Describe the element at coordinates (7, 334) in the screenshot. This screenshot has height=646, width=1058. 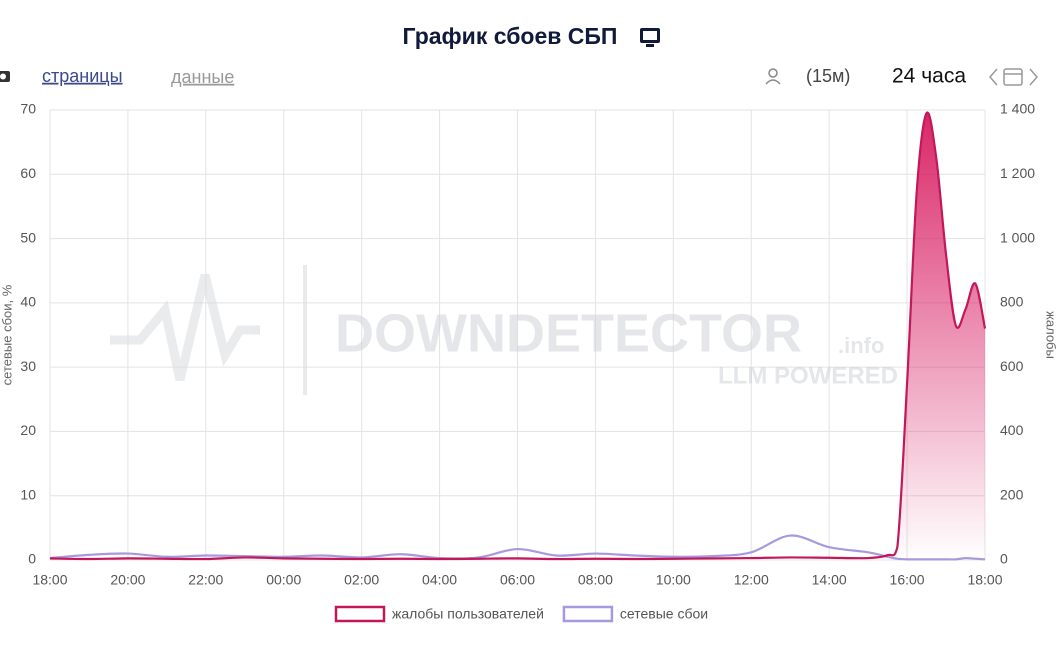
I see `y-axis-title: сетевые сбои, %` at that location.